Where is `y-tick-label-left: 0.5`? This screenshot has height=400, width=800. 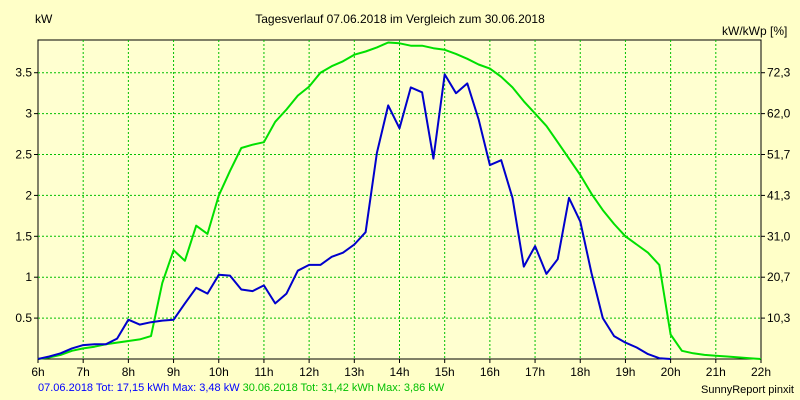 y-tick-label-left: 0.5 is located at coordinates (23, 318).